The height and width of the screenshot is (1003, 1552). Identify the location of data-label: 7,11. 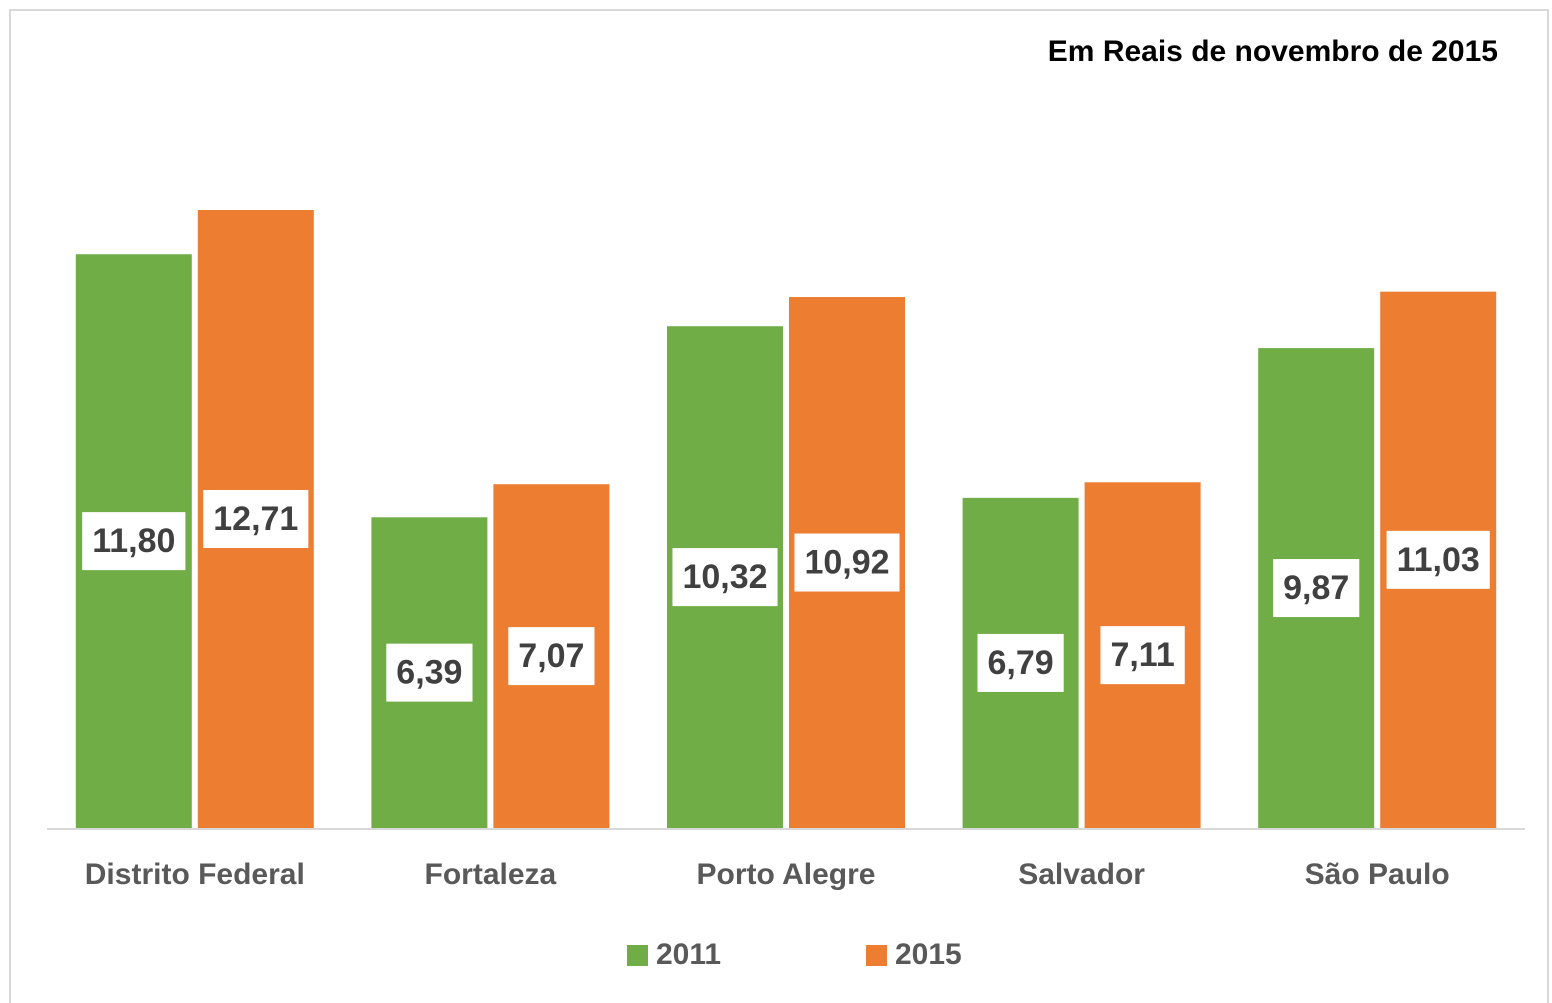
(1142, 655).